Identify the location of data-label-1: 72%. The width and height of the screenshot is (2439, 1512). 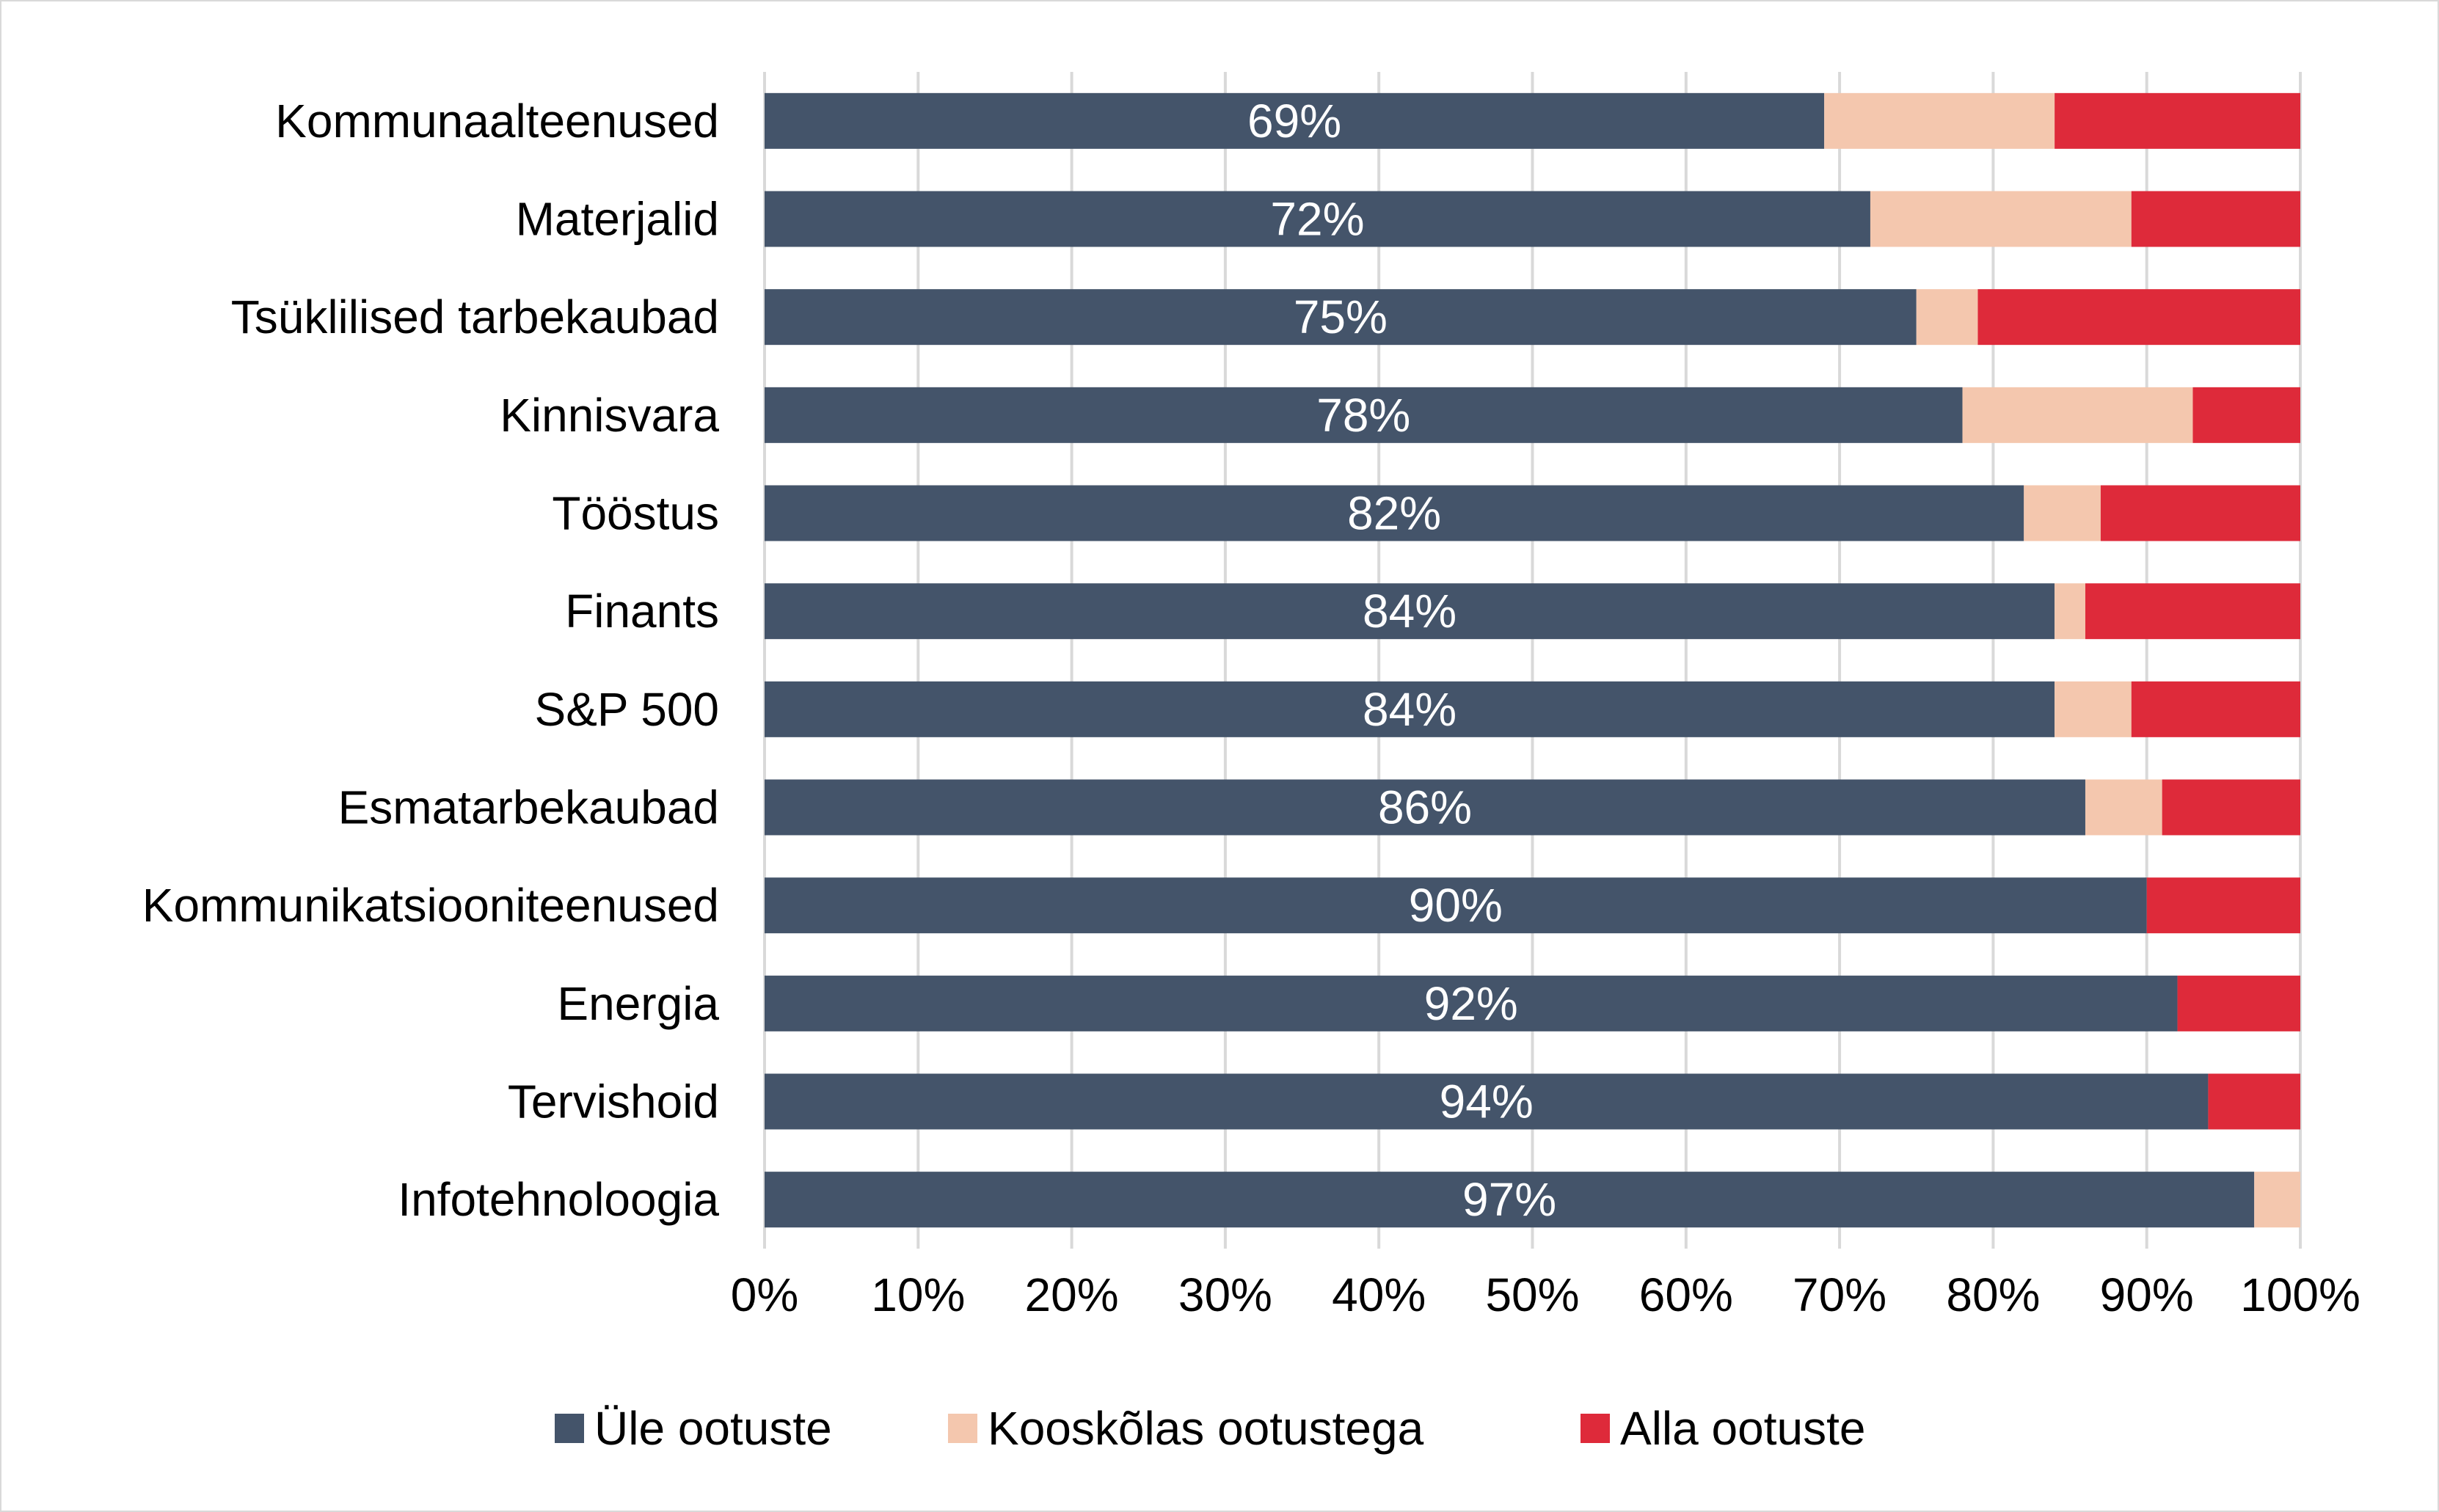
(1317, 219).